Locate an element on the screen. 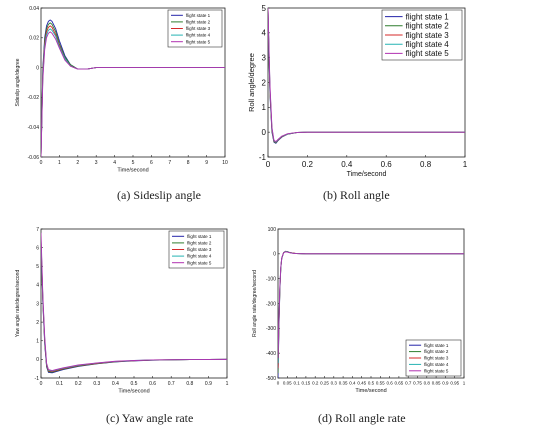  y-axis-label: Roll angle/degree is located at coordinates (251, 82).